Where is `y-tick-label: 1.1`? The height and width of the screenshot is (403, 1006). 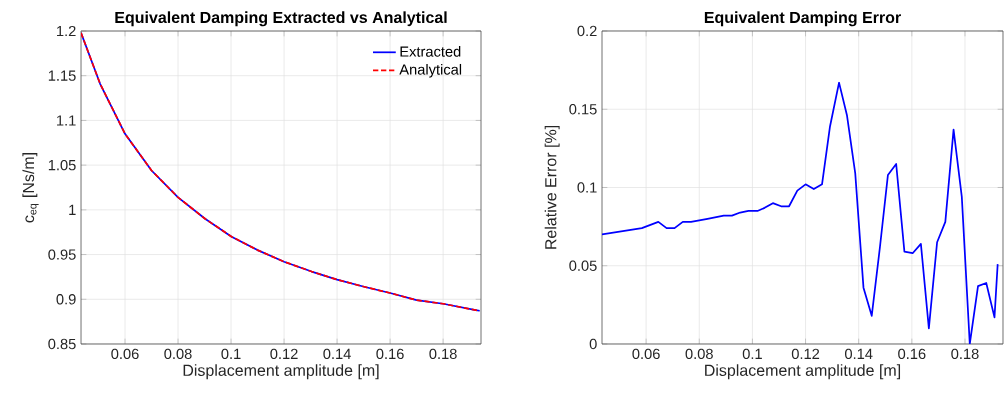
y-tick-label: 1.1 is located at coordinates (66, 120).